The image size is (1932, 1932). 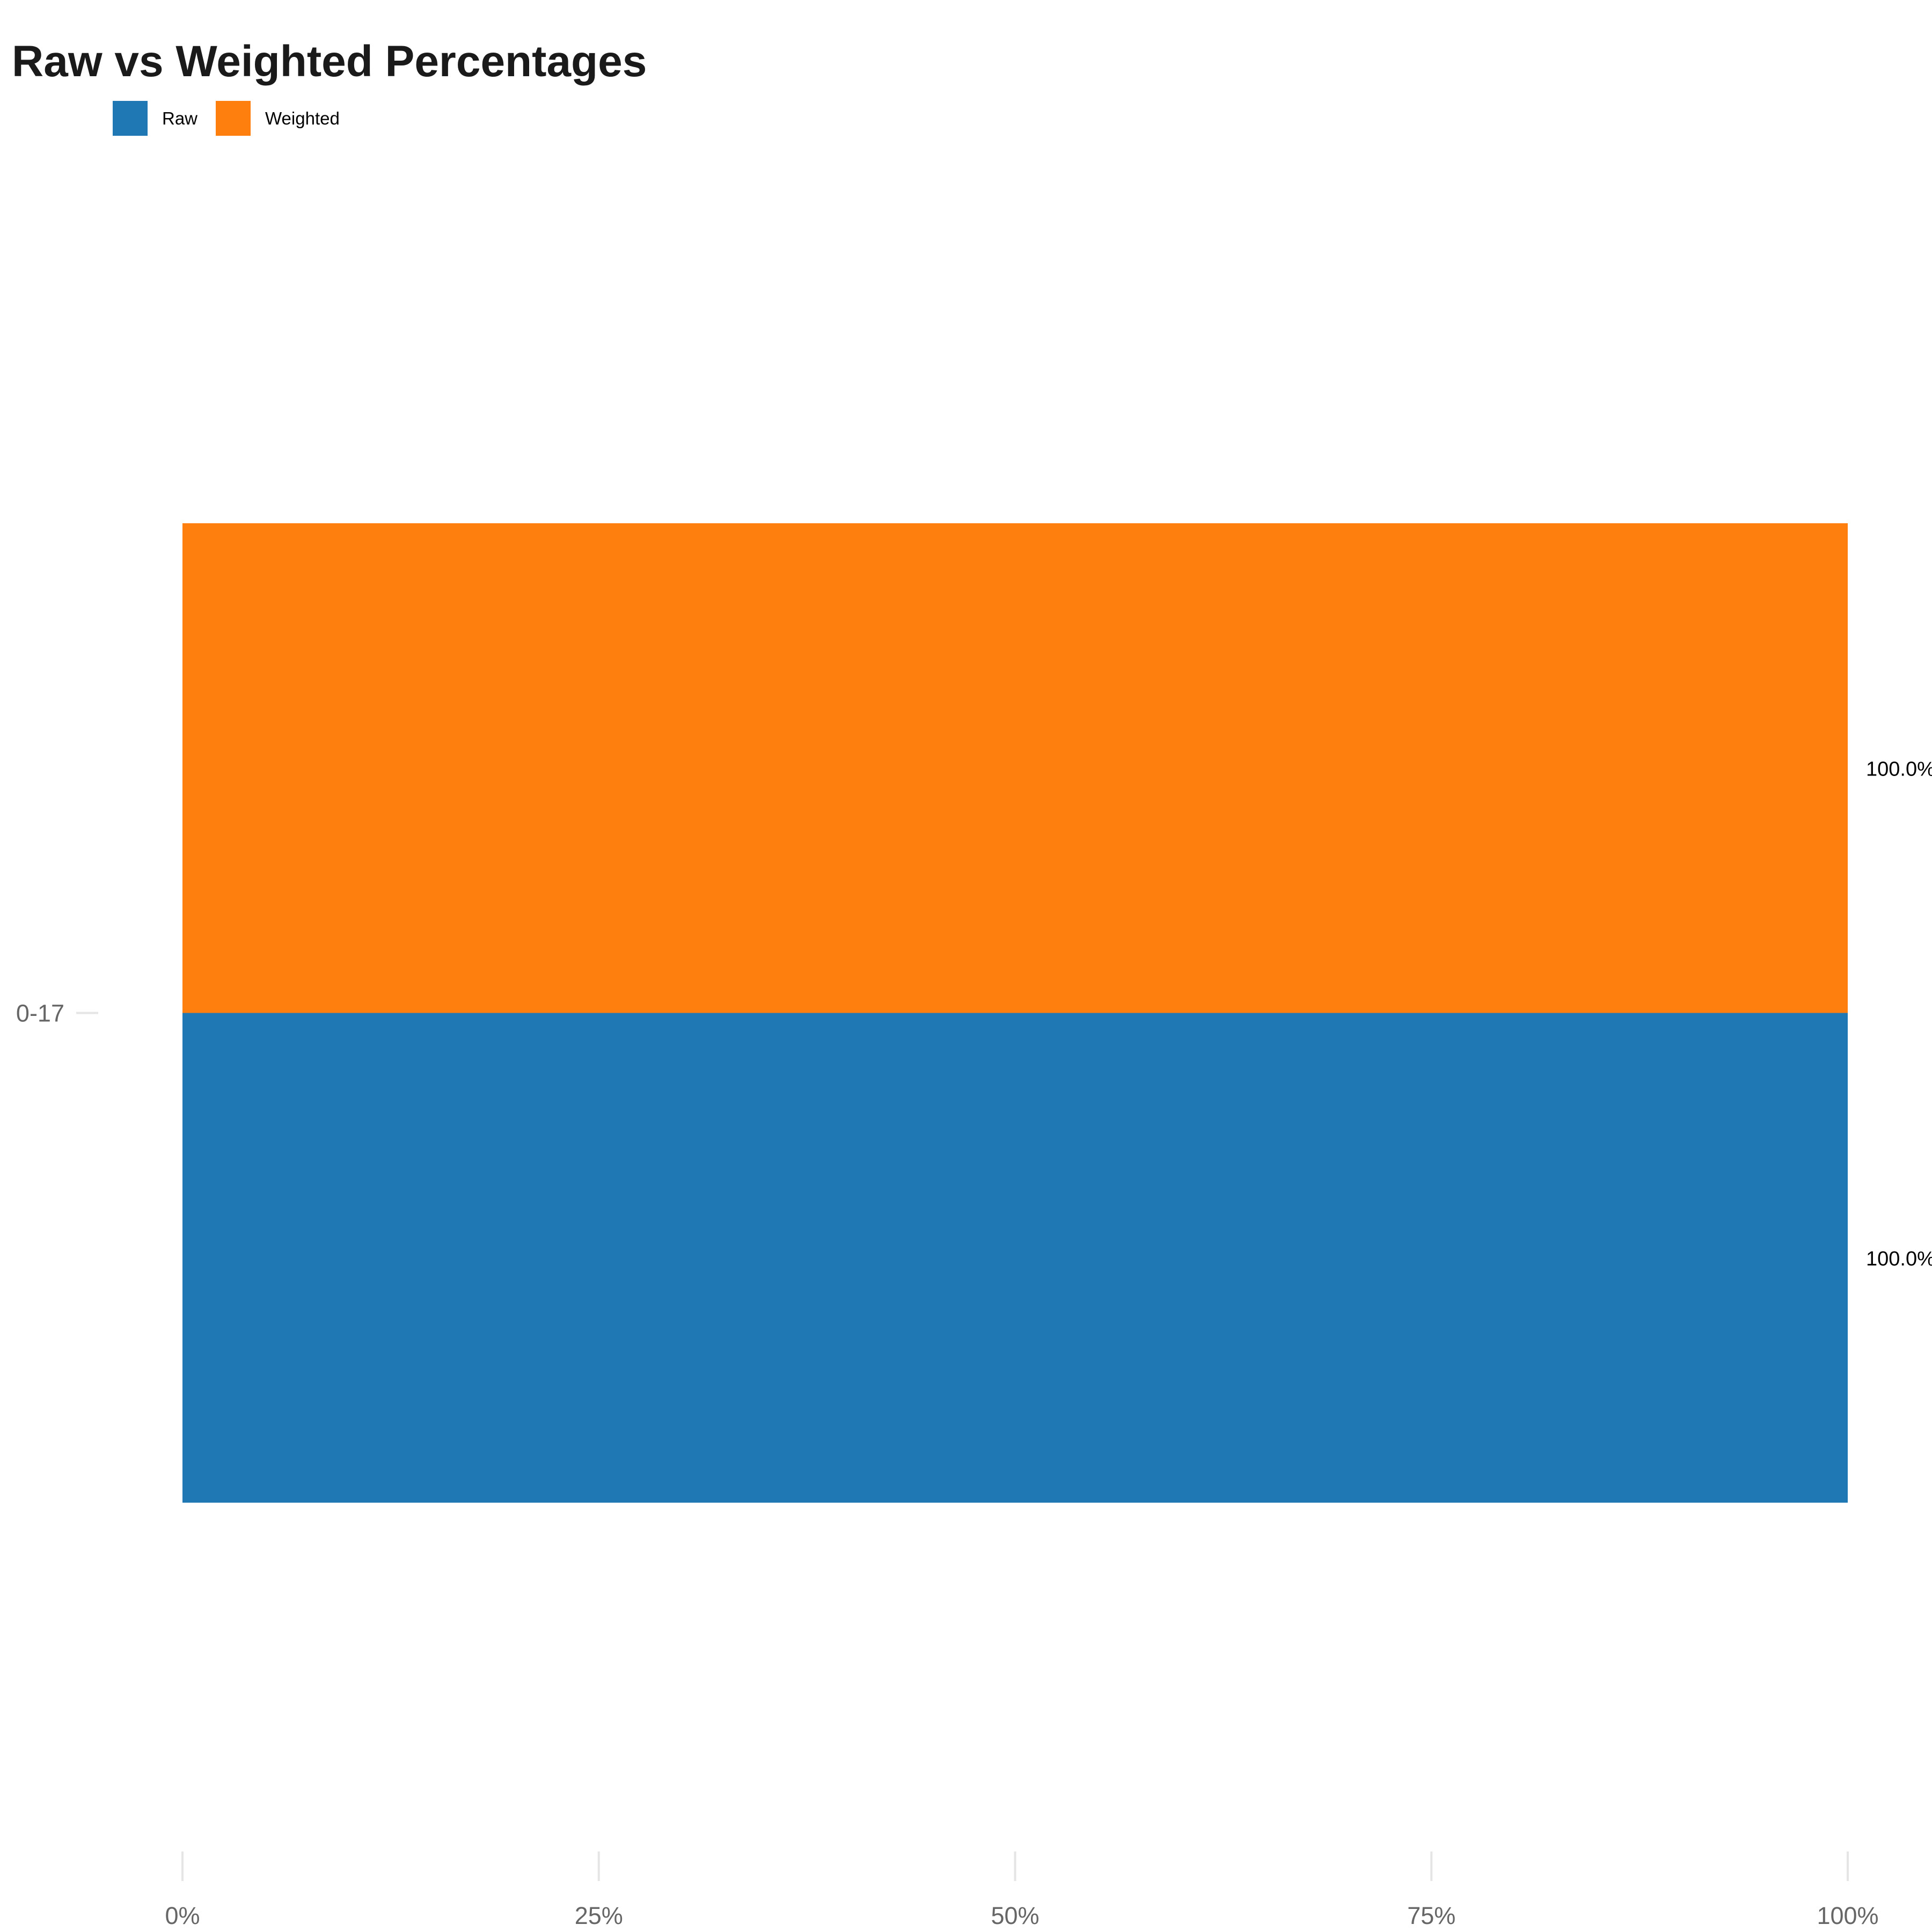 What do you see at coordinates (1847, 1915) in the screenshot?
I see `x-tick-label: 100%` at bounding box center [1847, 1915].